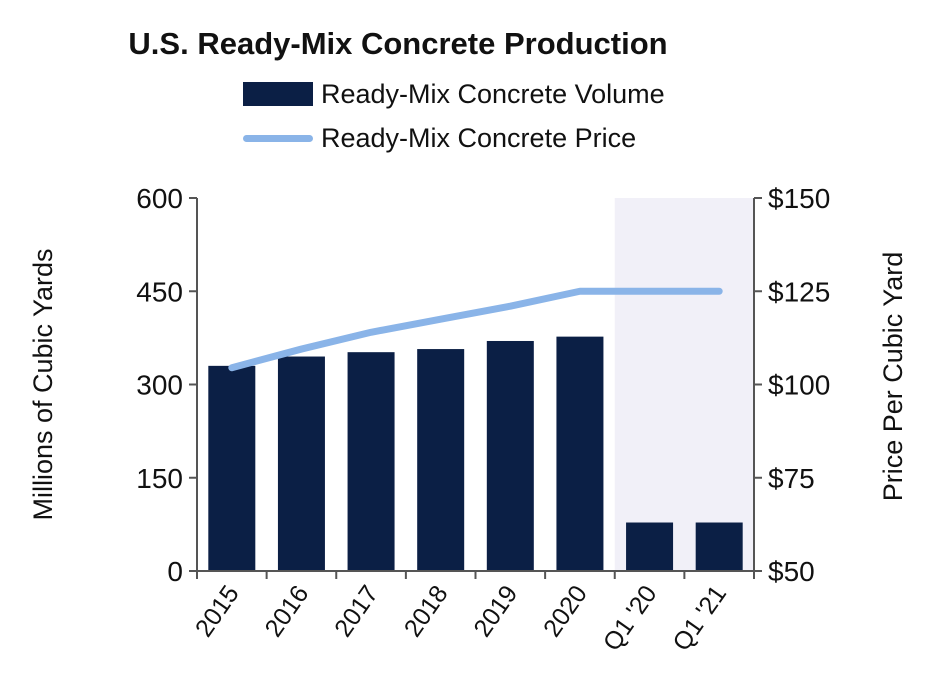  What do you see at coordinates (43, 384) in the screenshot?
I see `y-axis-title: Millions of Cubic Yards` at bounding box center [43, 384].